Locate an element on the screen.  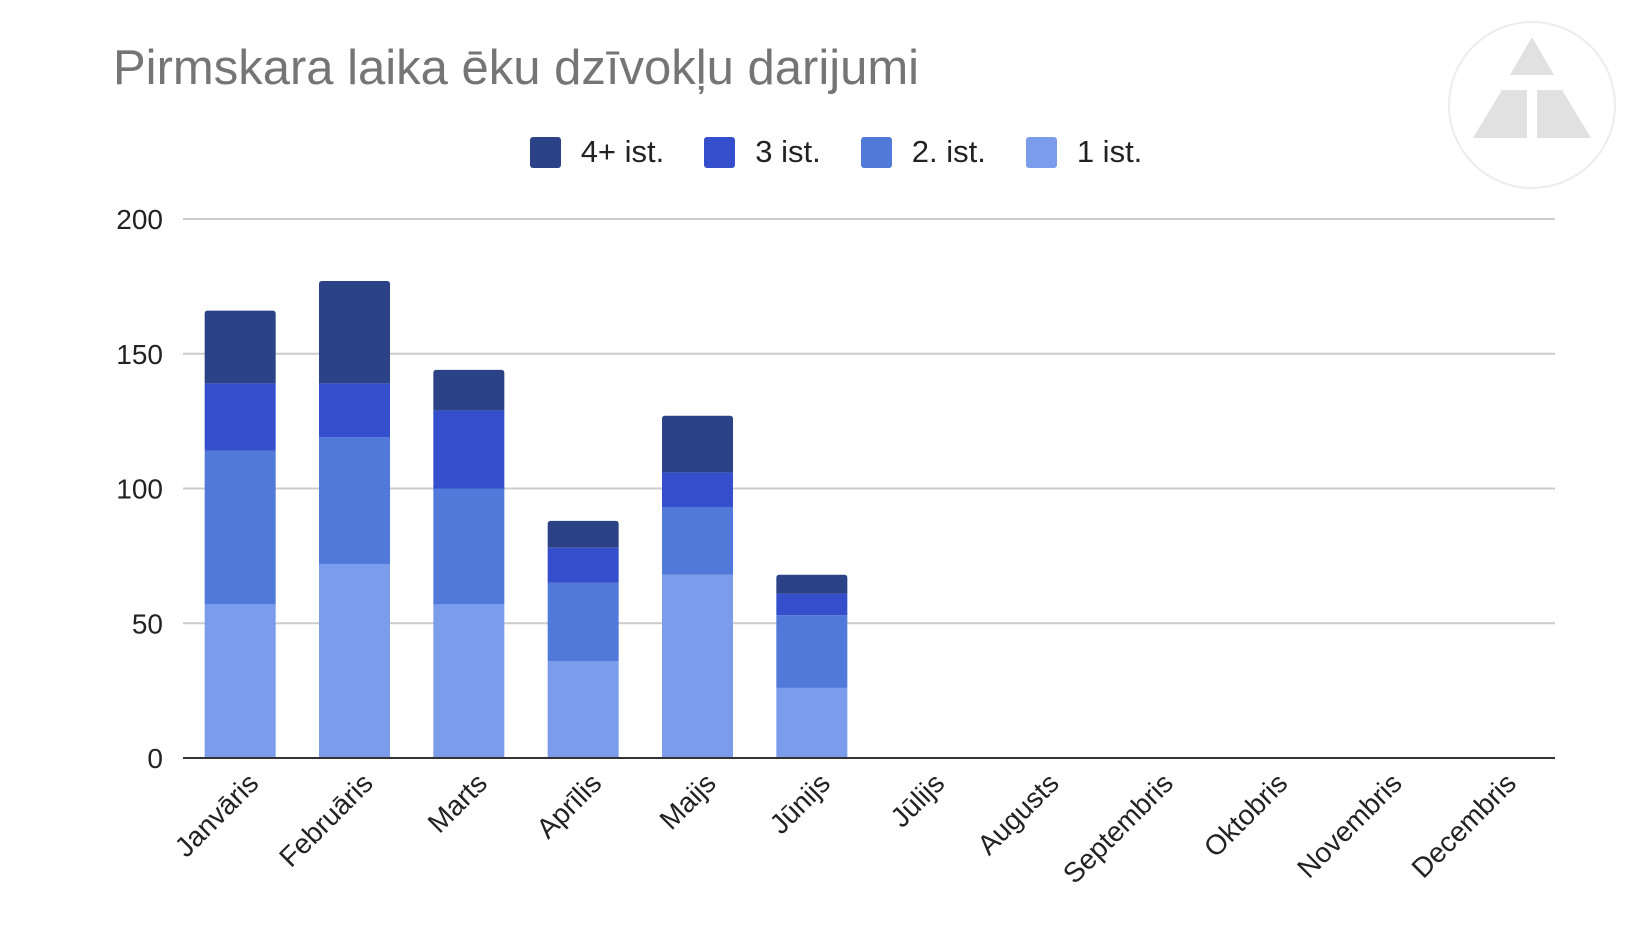
y-tick-label: 0 is located at coordinates (155, 758).